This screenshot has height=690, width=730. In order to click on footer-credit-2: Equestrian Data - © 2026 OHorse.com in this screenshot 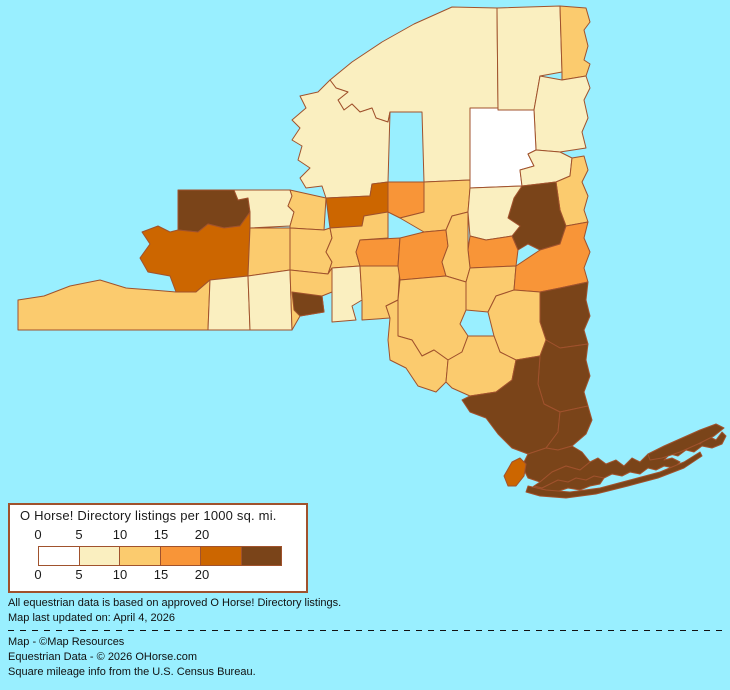, I will do `click(103, 657)`.